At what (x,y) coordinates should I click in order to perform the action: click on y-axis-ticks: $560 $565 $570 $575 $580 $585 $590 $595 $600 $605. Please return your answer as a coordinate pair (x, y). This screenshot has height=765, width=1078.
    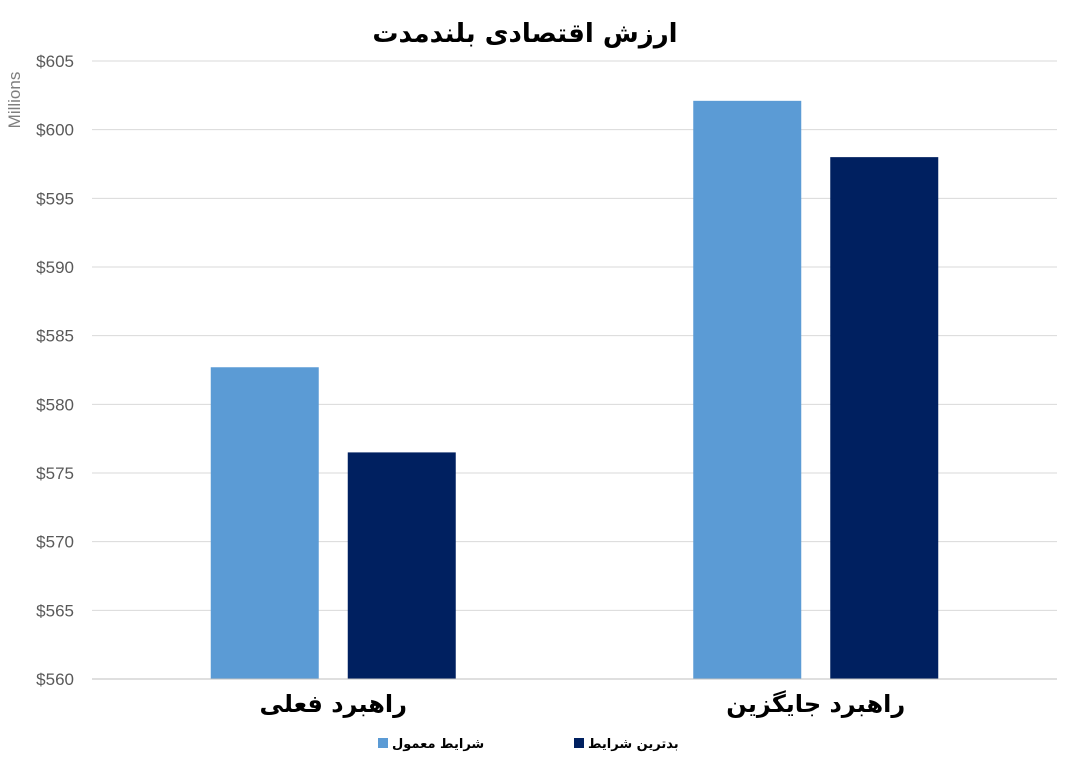
    Looking at the image, I should click on (55, 370).